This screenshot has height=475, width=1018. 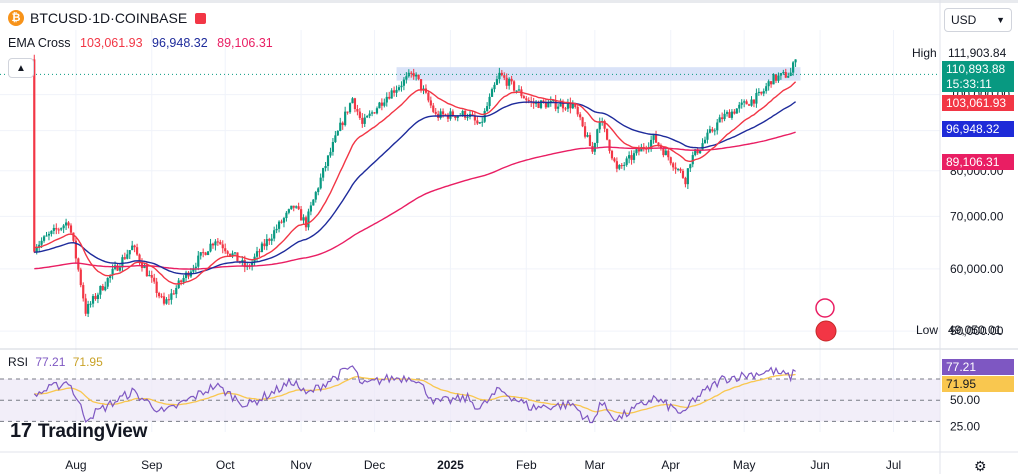 What do you see at coordinates (87, 362) in the screenshot?
I see `rsi-ma-value: 71.95` at bounding box center [87, 362].